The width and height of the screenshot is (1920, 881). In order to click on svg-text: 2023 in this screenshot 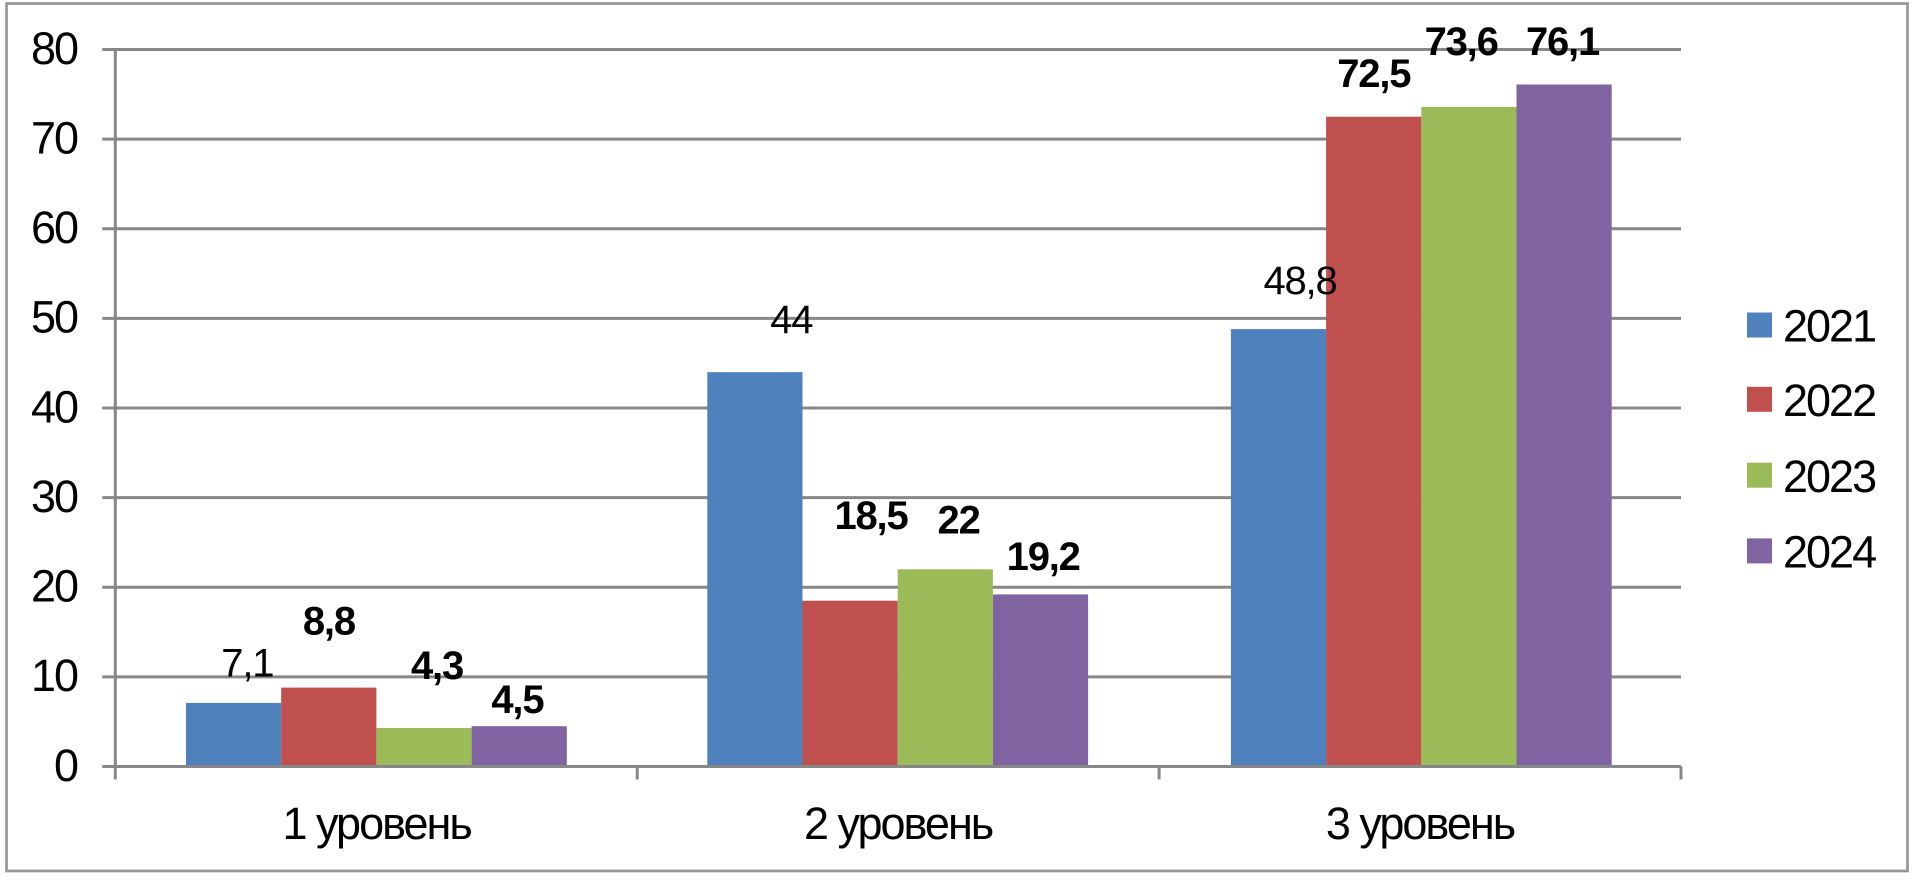, I will do `click(1829, 476)`.